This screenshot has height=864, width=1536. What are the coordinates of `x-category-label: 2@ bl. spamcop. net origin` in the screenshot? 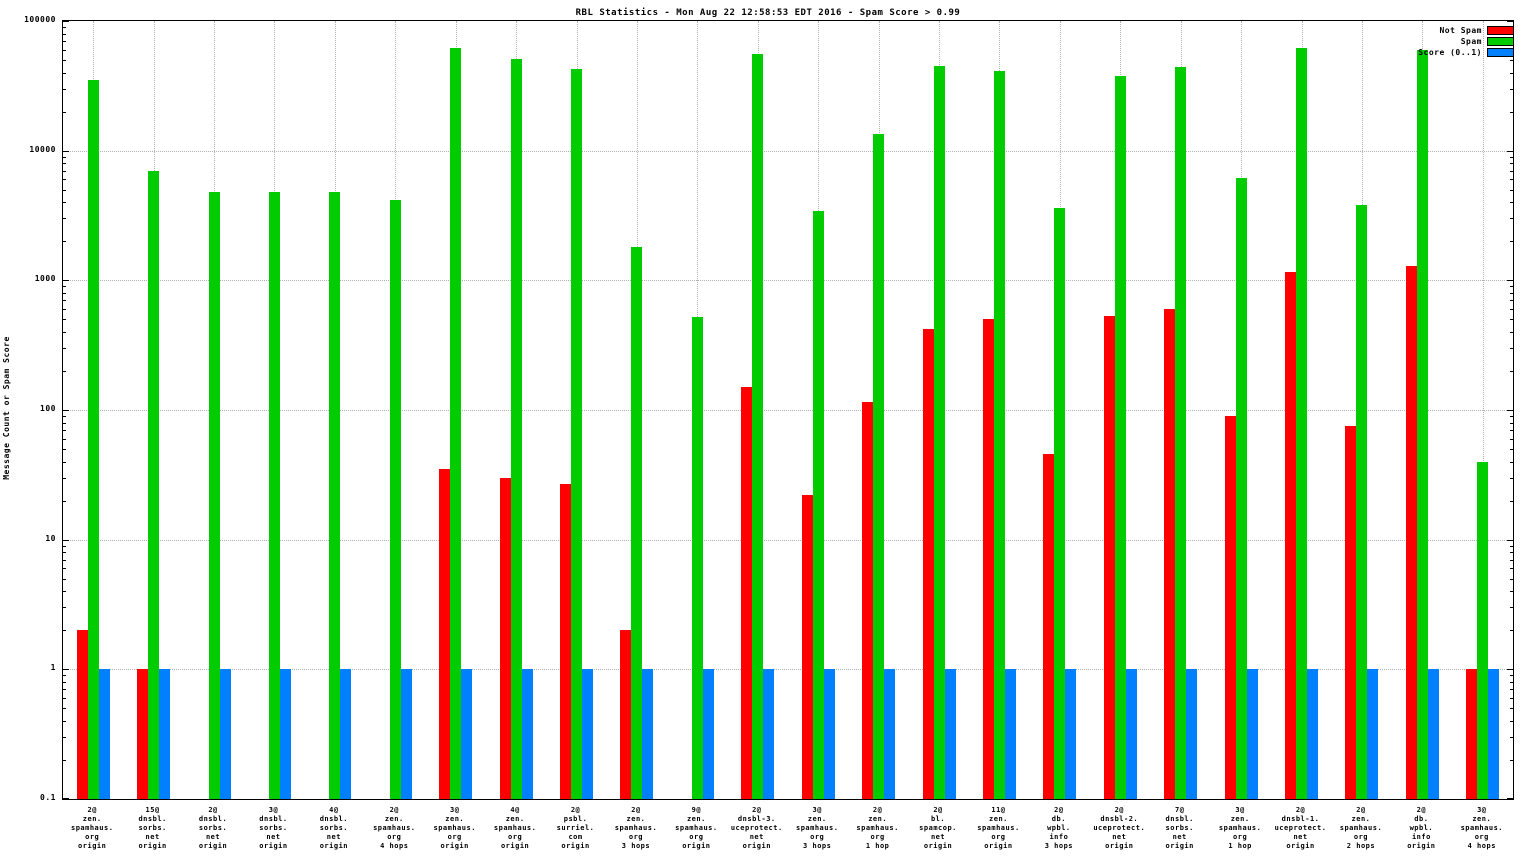 It's located at (938, 828).